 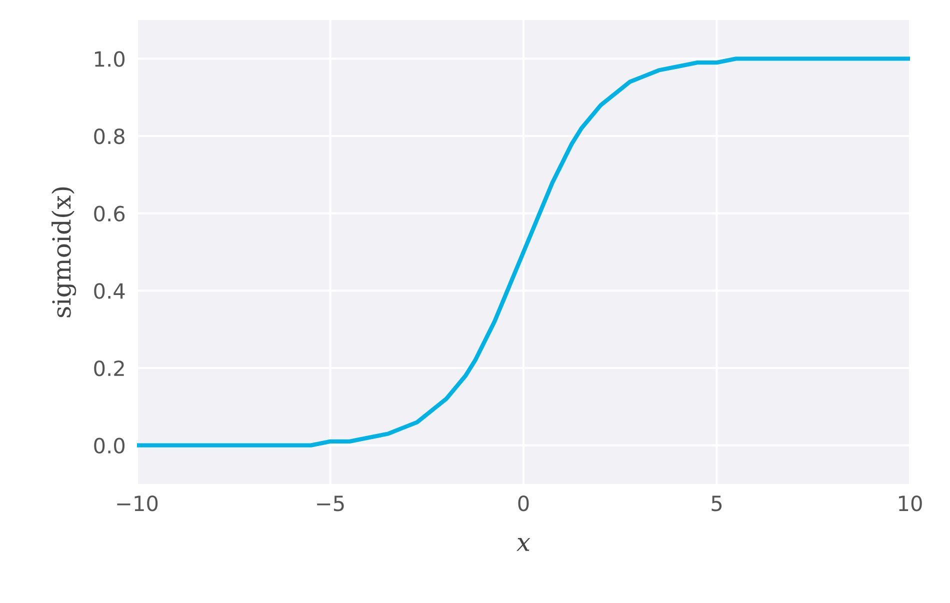 What do you see at coordinates (910, 503) in the screenshot?
I see `x-tick-label: 10` at bounding box center [910, 503].